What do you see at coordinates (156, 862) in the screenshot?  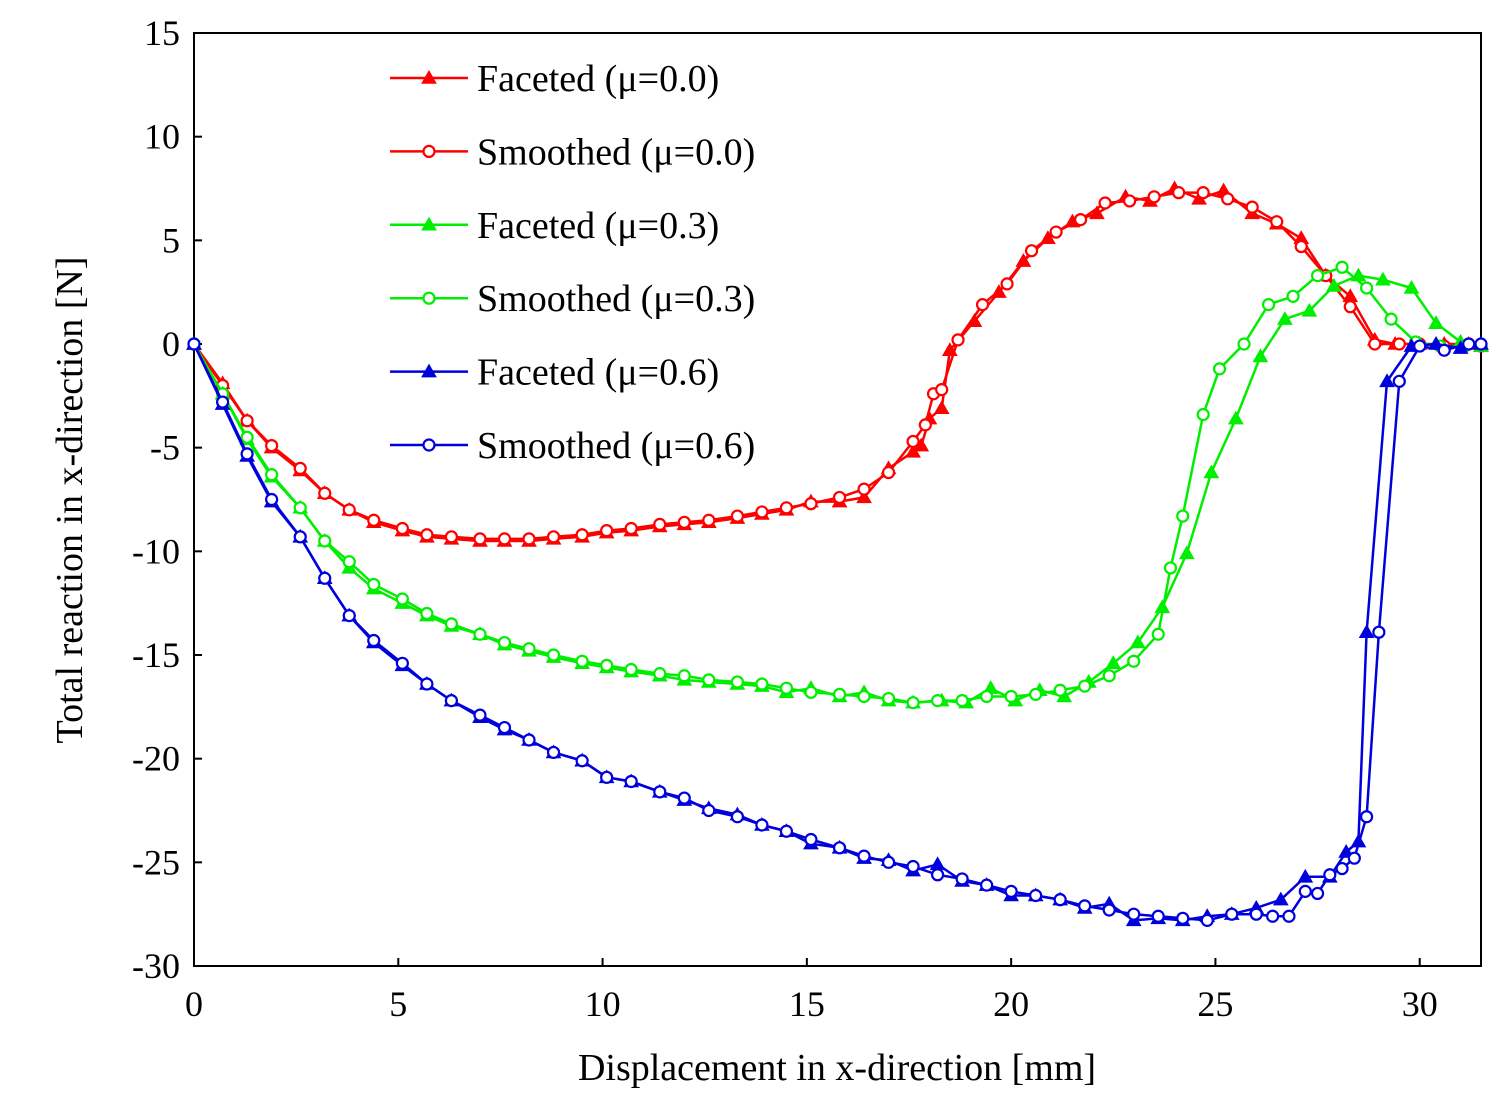 I see `y-tick-label: -25` at bounding box center [156, 862].